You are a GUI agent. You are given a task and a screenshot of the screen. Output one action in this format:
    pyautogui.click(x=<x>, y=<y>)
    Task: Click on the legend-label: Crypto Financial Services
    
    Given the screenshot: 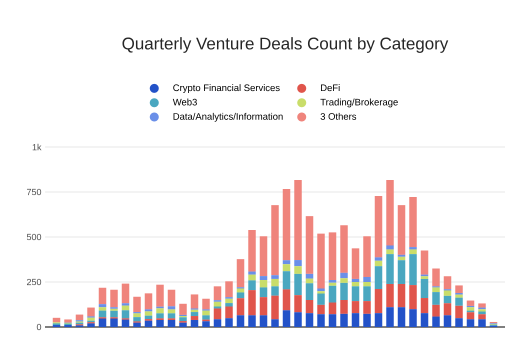 What is the action you would take?
    pyautogui.click(x=226, y=89)
    